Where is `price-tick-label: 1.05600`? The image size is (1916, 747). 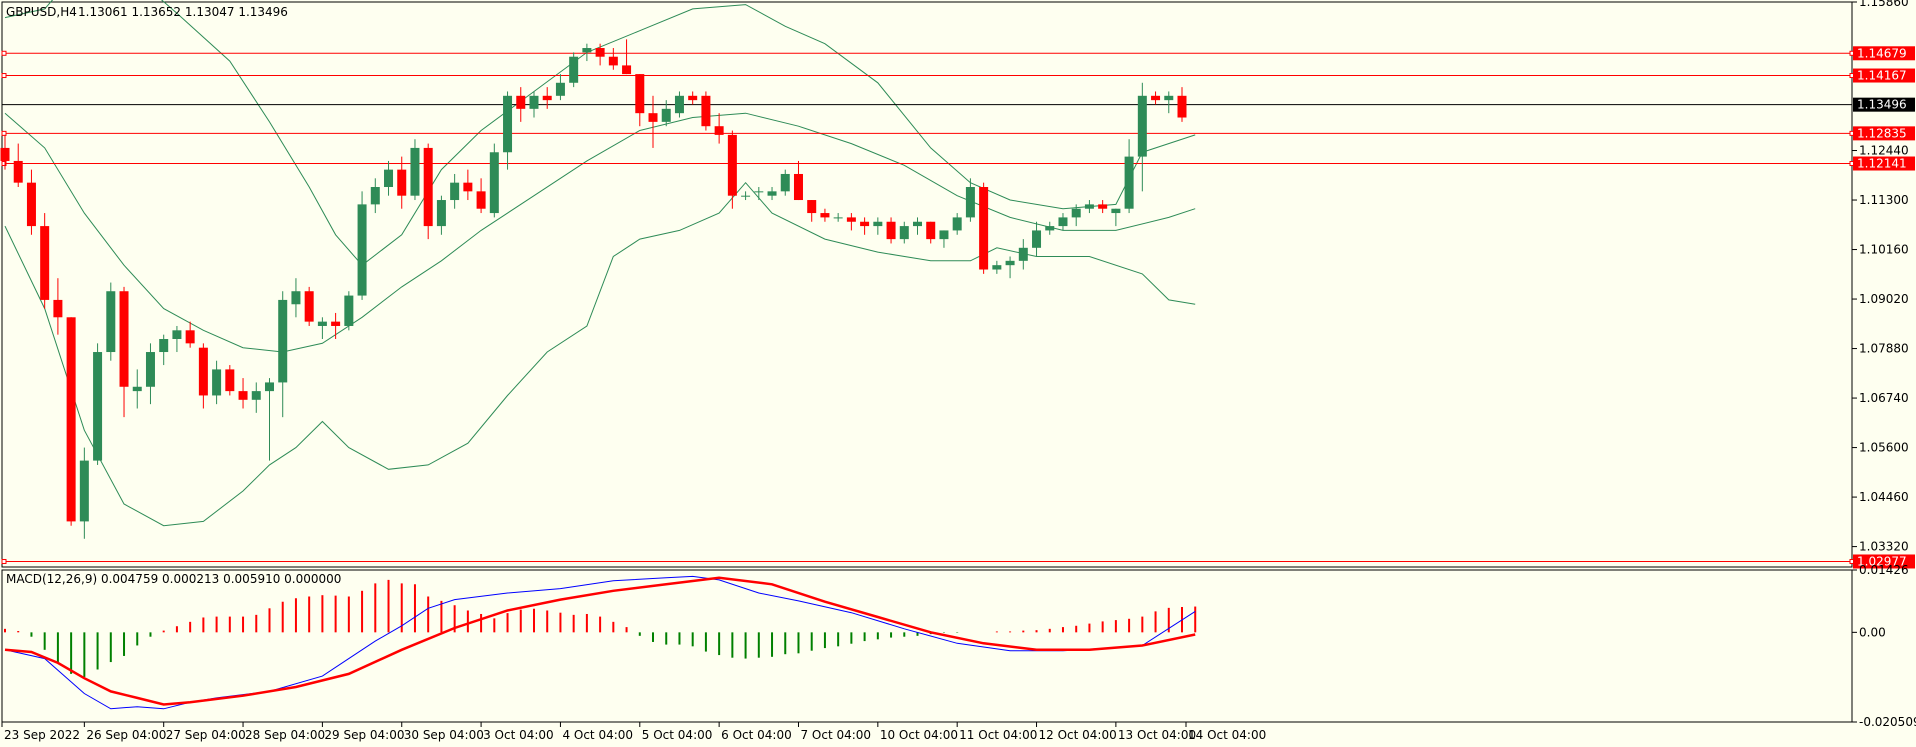 price-tick-label: 1.05600 is located at coordinates (1884, 448).